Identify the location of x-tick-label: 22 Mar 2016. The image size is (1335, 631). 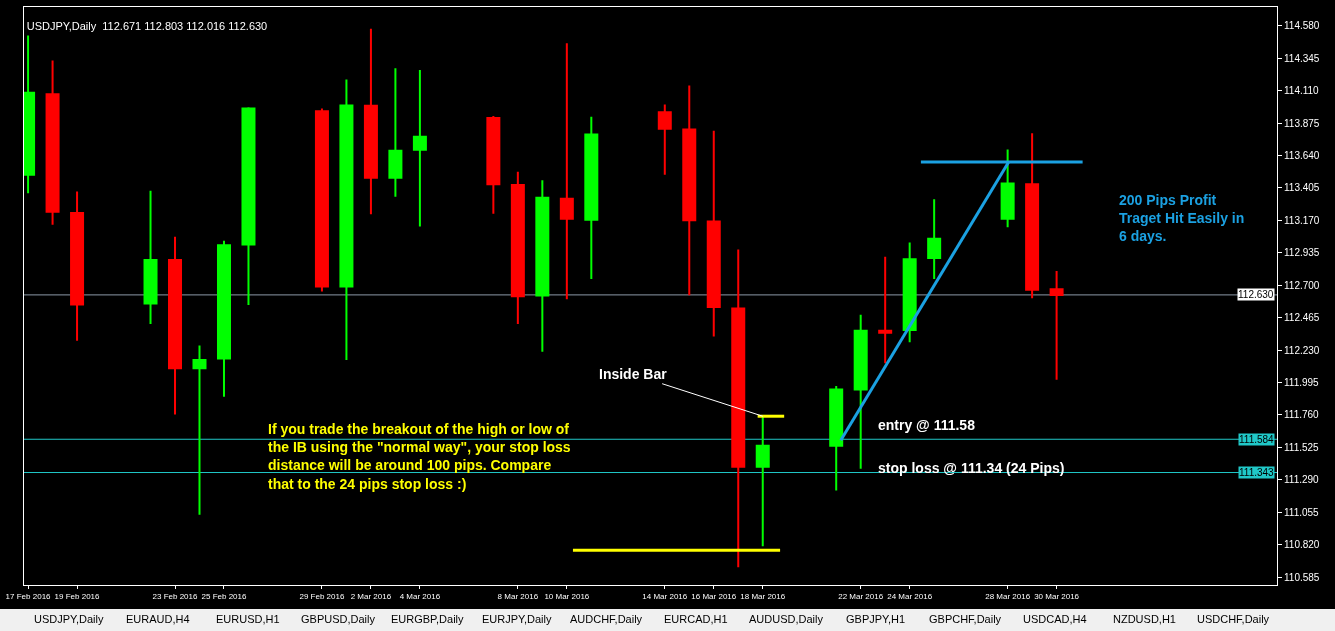
(861, 596).